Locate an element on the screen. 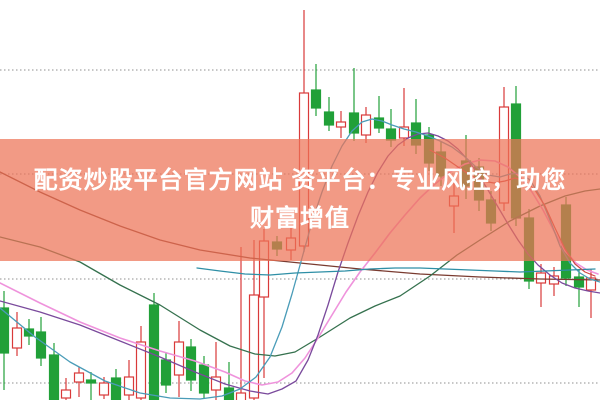  banner-line-1: 配资炒股平台官方网站 资平台：专业风控，助您 is located at coordinates (300, 180).